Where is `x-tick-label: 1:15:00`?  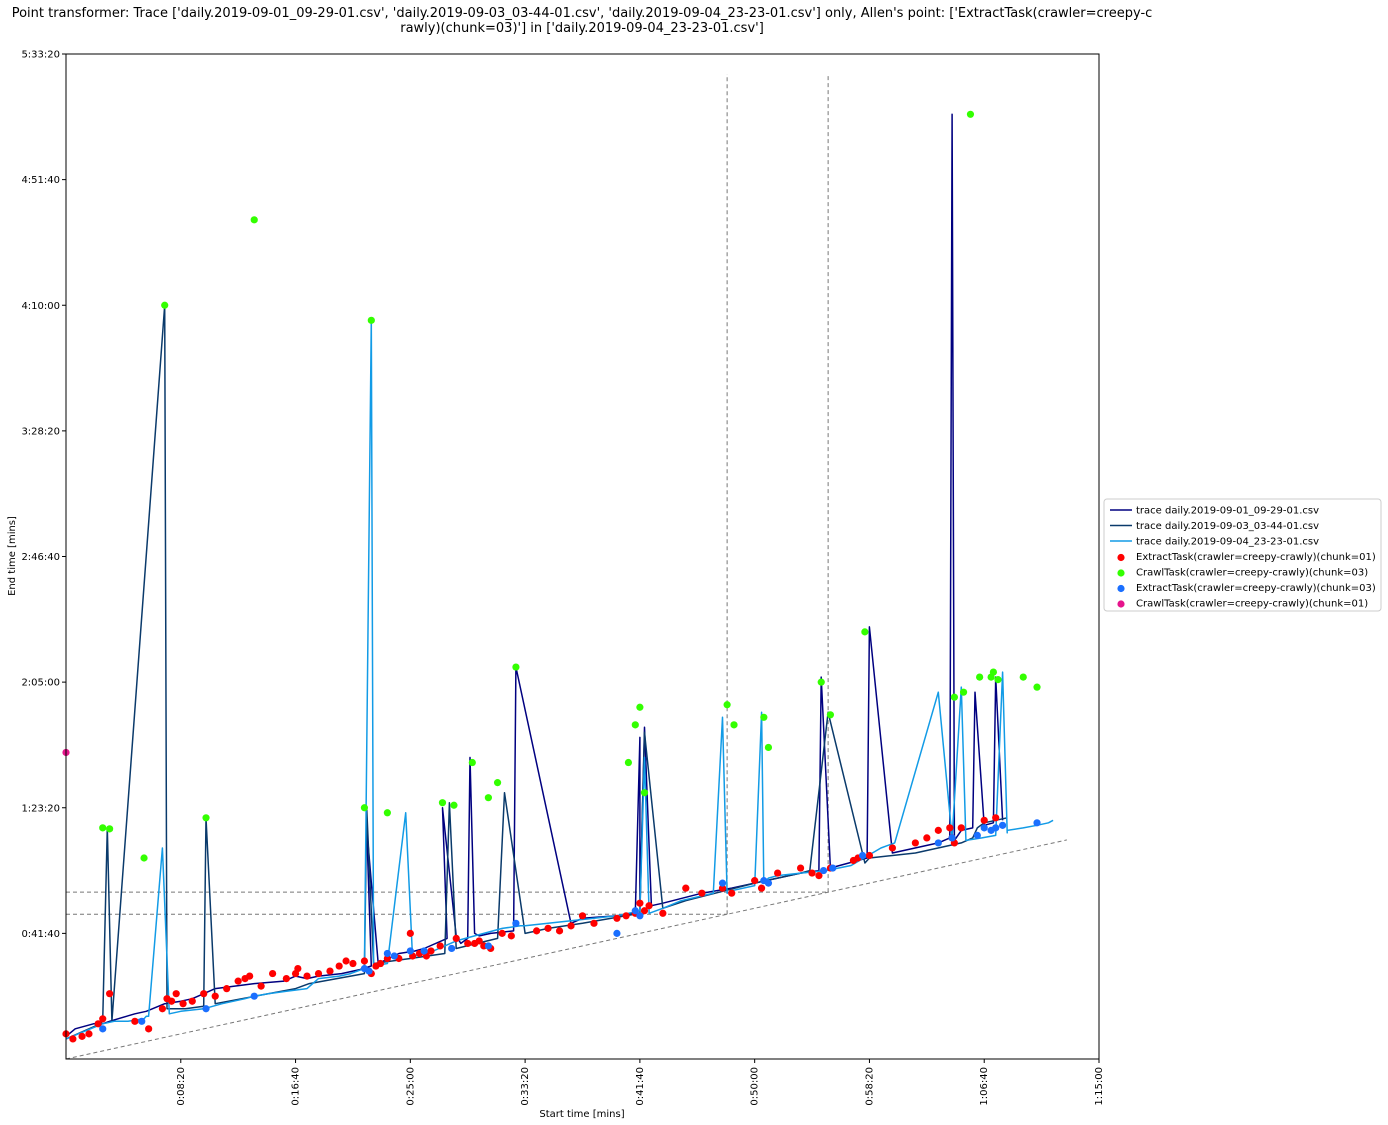 x-tick-label: 1:15:00 is located at coordinates (1099, 1086).